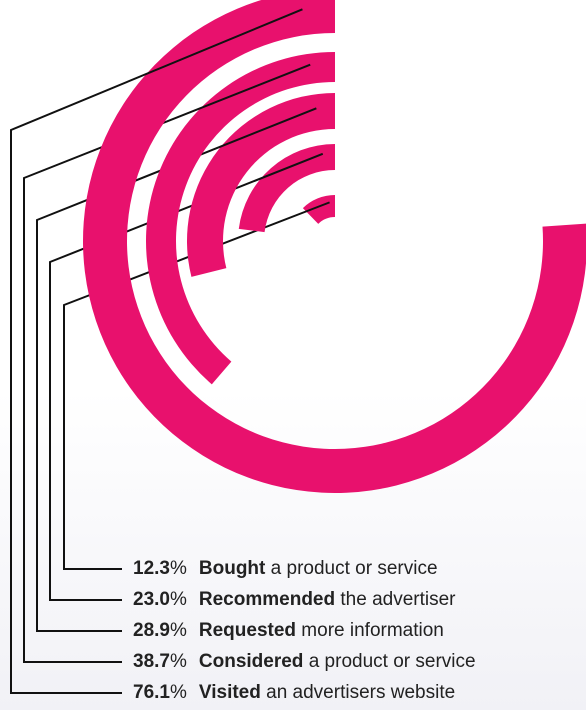  I want to click on legend-bold-text: Requested, so click(247, 630).